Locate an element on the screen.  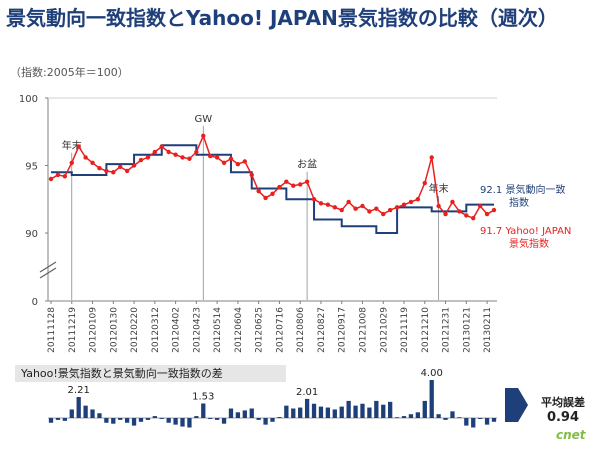
x-tick-label: 20121210 is located at coordinates (426, 330).